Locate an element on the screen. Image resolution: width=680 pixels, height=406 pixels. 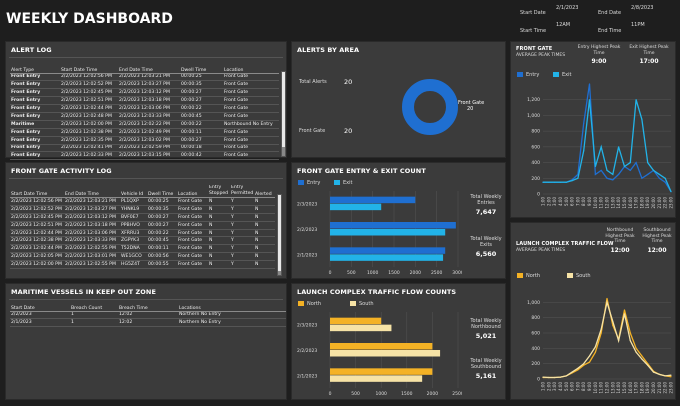
column-header: Start Date is located at coordinates (40, 308).